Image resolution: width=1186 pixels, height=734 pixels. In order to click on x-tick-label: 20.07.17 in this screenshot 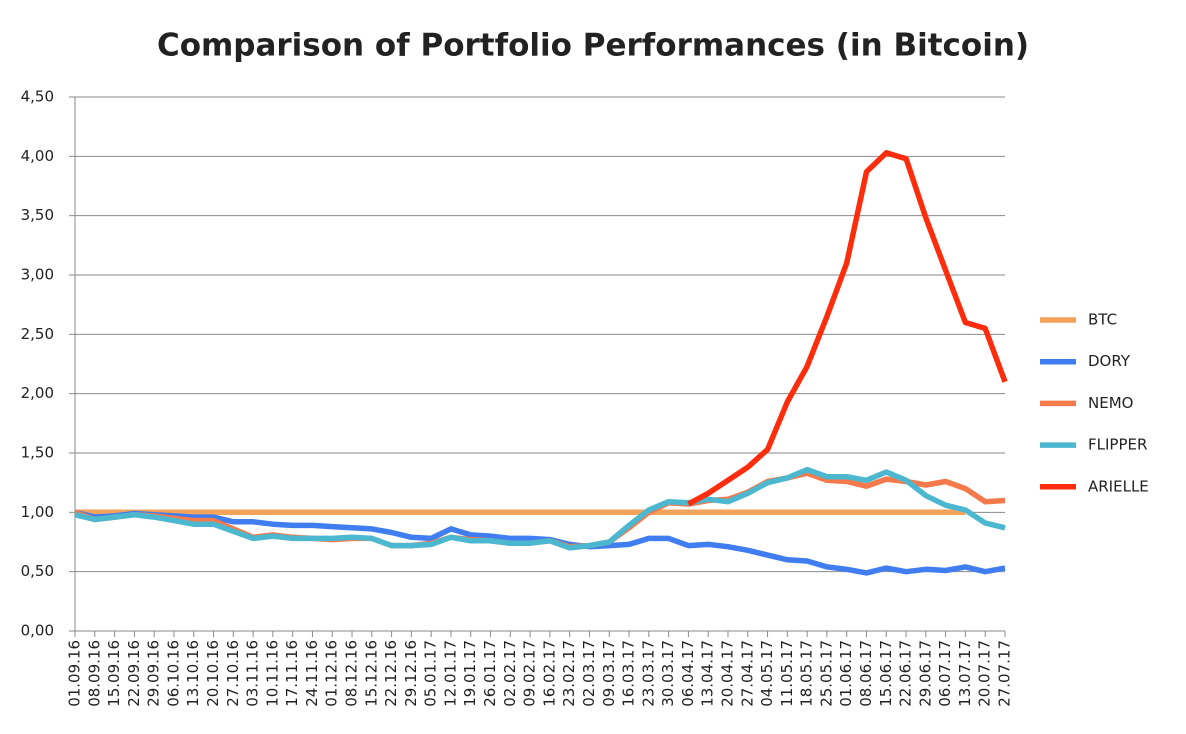, I will do `click(985, 673)`.